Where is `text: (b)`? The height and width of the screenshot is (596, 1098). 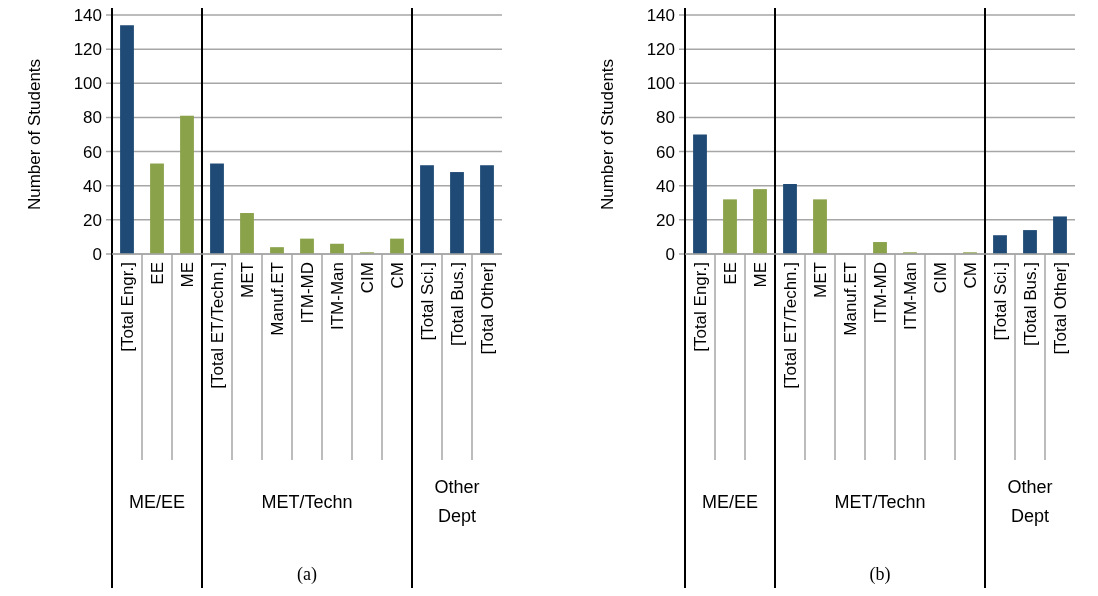
text: (b) is located at coordinates (880, 574).